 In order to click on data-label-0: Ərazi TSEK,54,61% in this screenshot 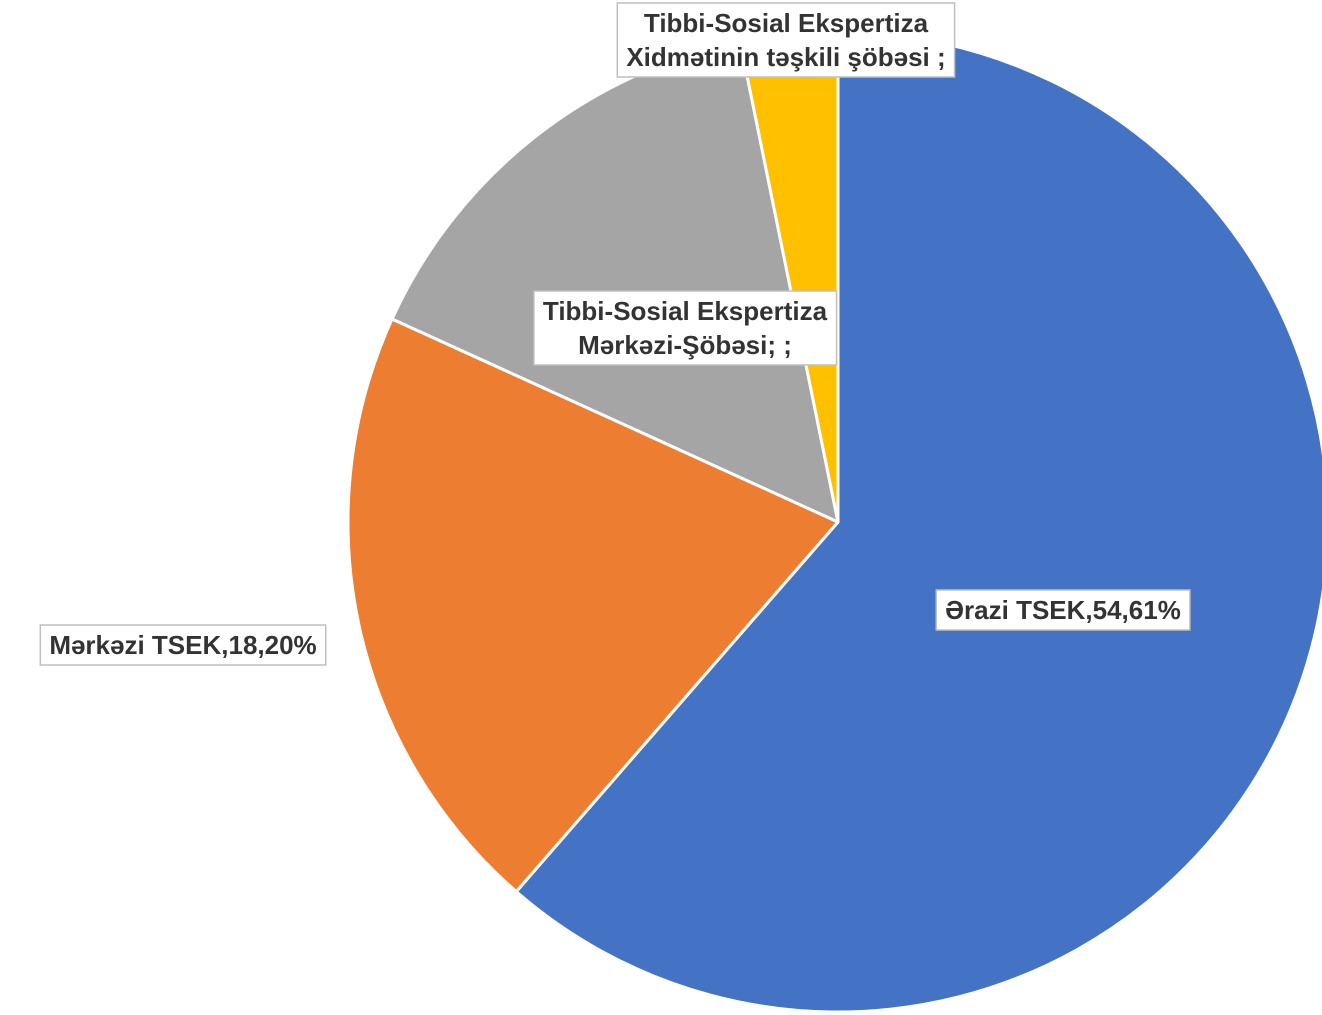, I will do `click(1063, 610)`.